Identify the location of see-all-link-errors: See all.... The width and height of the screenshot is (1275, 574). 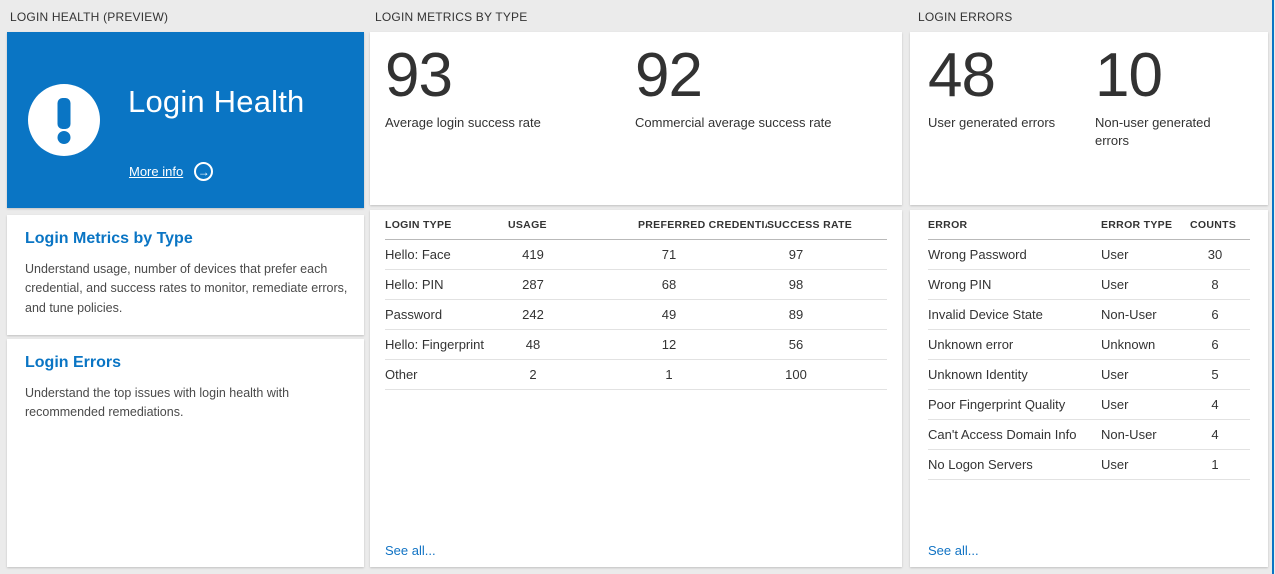
(953, 550).